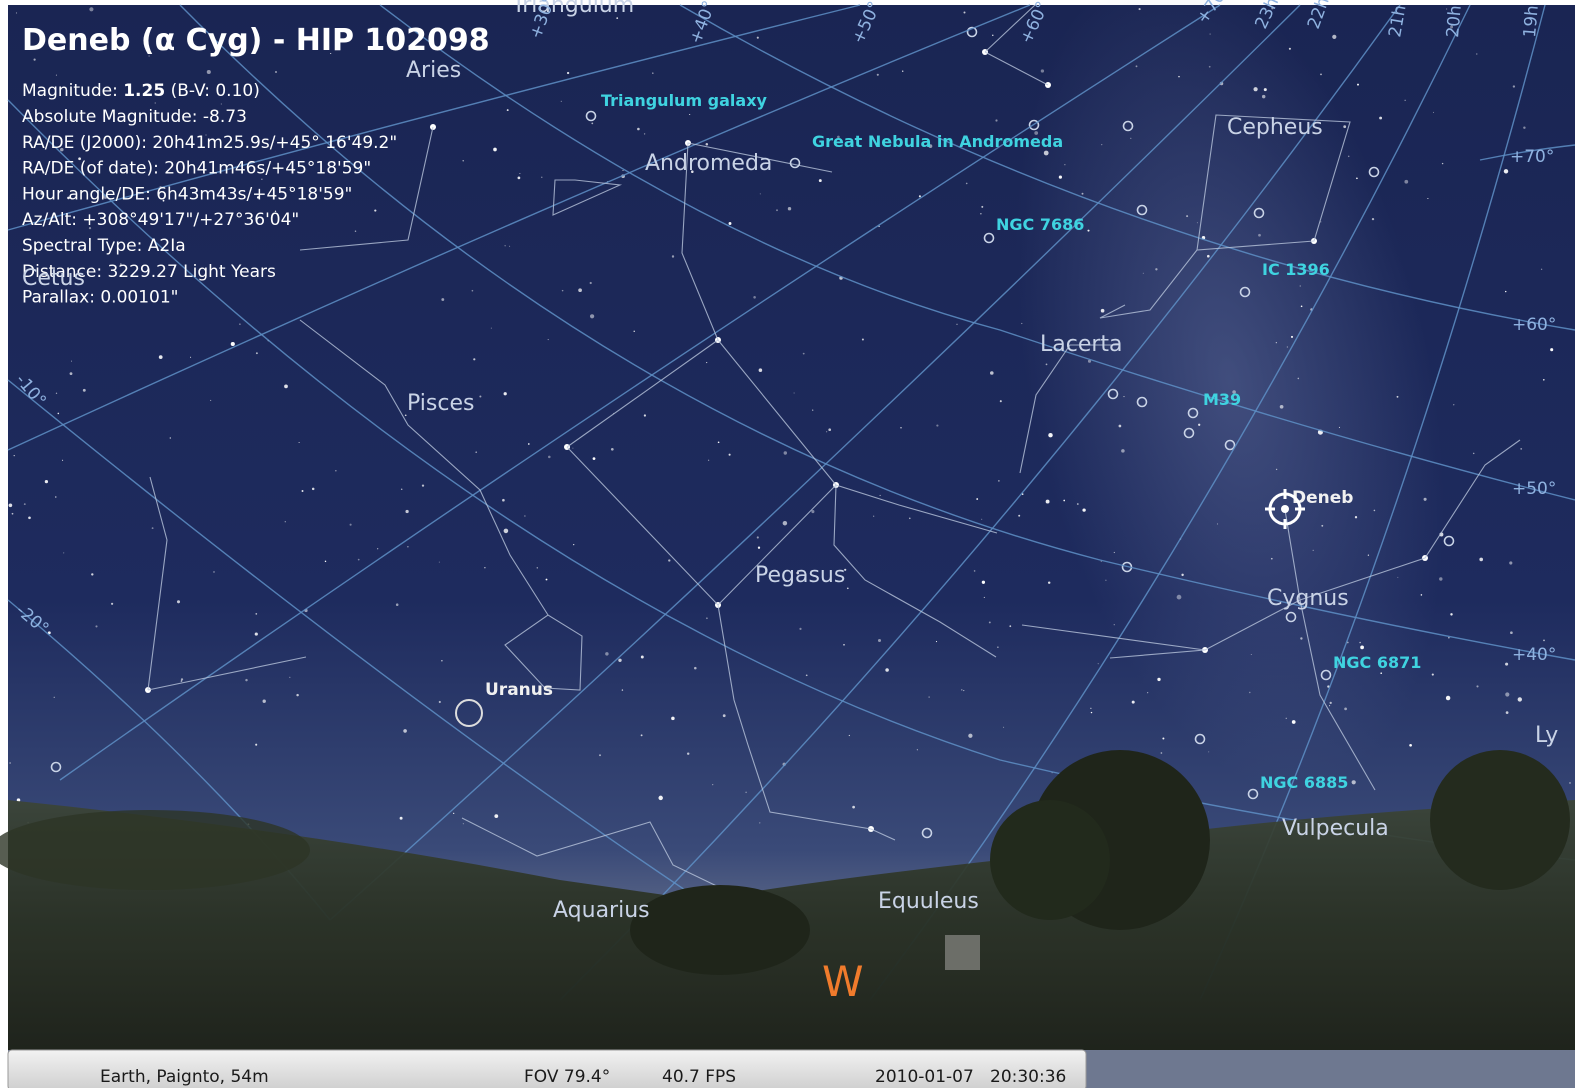 The height and width of the screenshot is (1088, 1575). I want to click on info-line: Distance: 3229.27 Light Years, so click(149, 272).